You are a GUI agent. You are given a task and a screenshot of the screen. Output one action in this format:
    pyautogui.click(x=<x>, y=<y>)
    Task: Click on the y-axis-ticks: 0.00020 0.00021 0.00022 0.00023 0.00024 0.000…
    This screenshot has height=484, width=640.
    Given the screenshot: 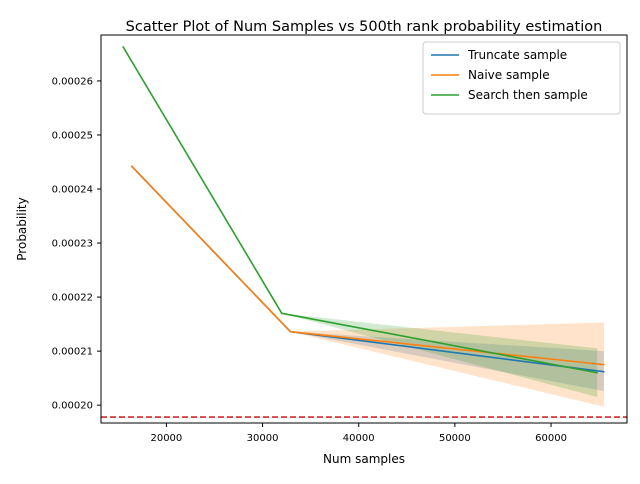 What is the action you would take?
    pyautogui.click(x=76, y=244)
    